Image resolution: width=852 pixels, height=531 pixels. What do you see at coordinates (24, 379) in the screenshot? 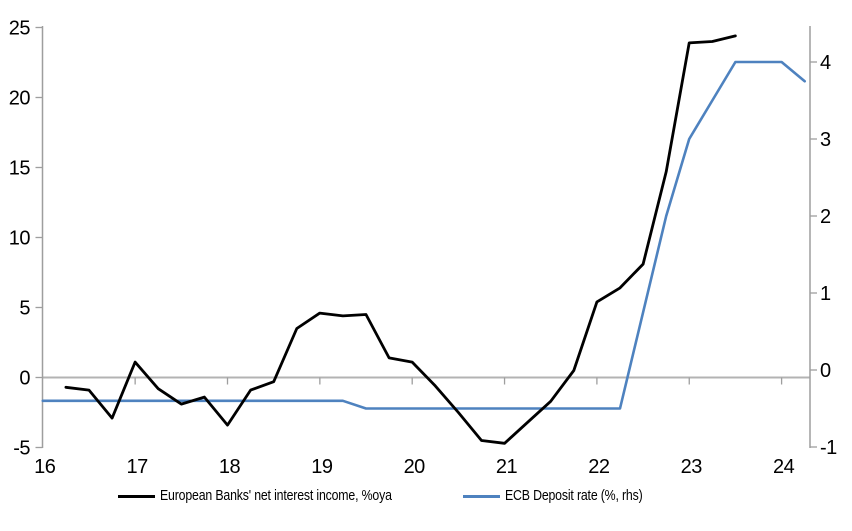
I see `left-axis-tick-label: 0` at bounding box center [24, 379].